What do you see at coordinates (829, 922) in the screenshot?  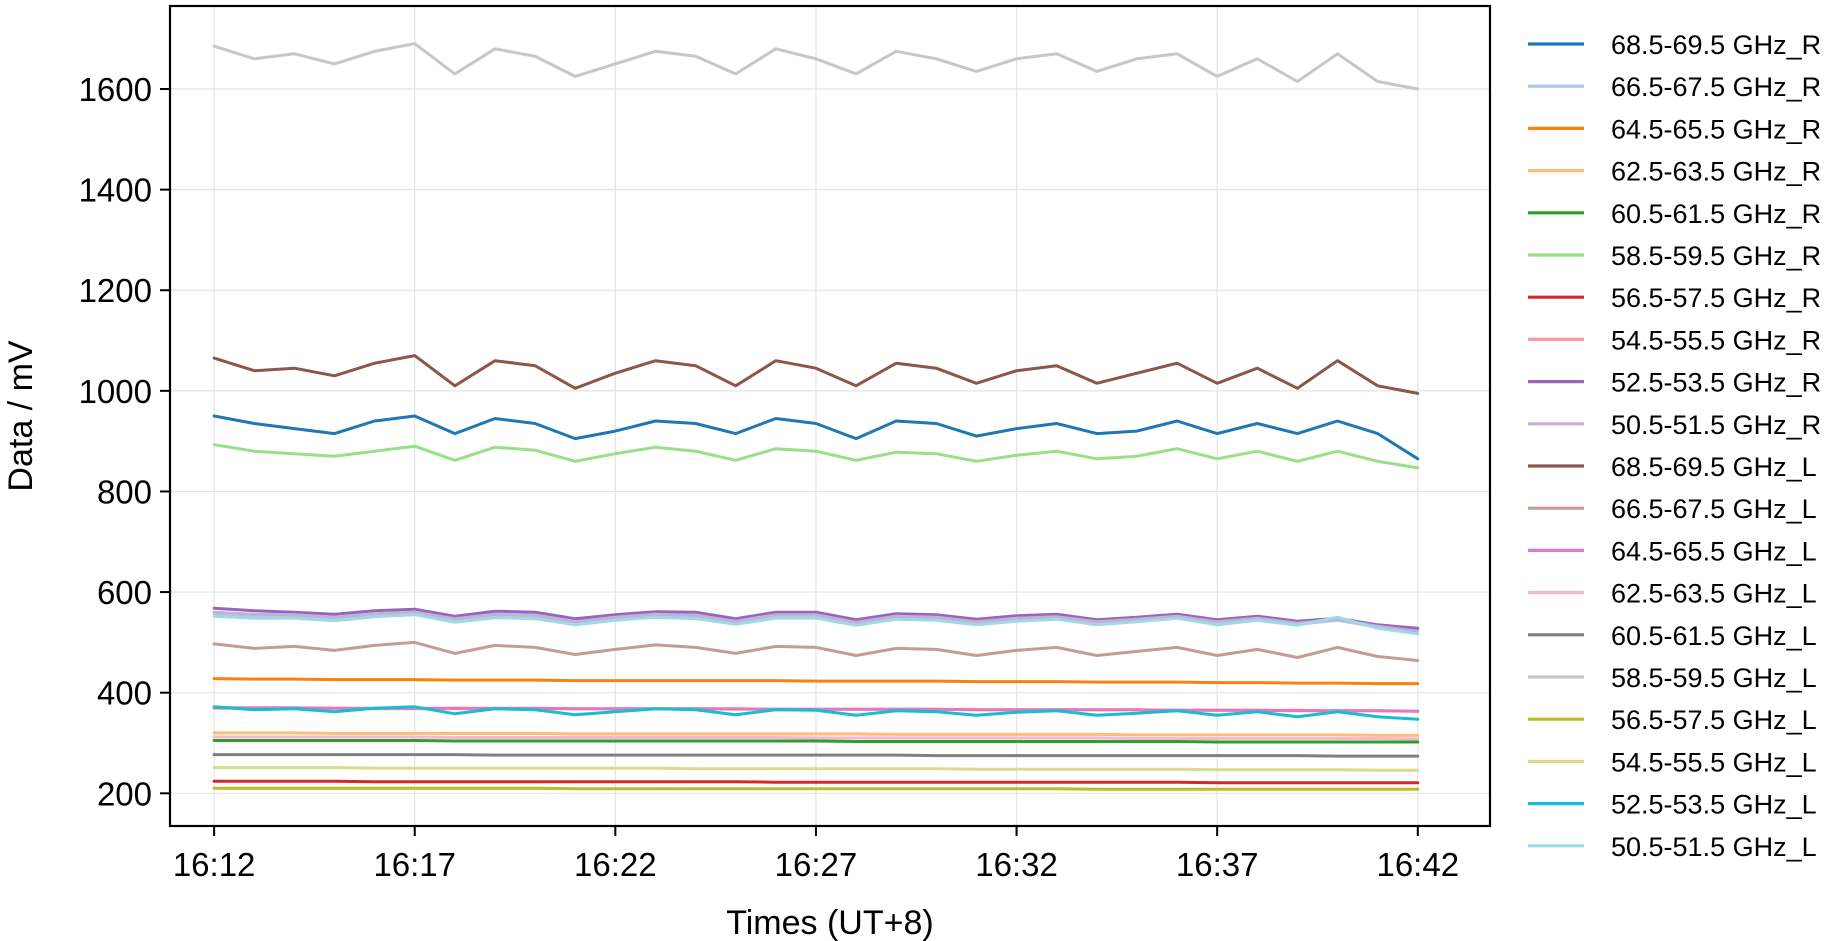 I see `x-axis-label: Times (UT+8)` at bounding box center [829, 922].